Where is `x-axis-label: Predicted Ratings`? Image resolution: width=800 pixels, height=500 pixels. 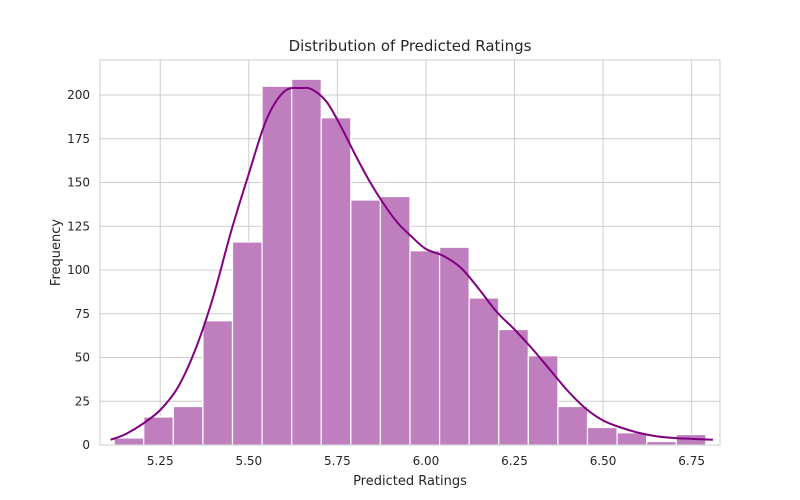
x-axis-label: Predicted Ratings is located at coordinates (410, 481).